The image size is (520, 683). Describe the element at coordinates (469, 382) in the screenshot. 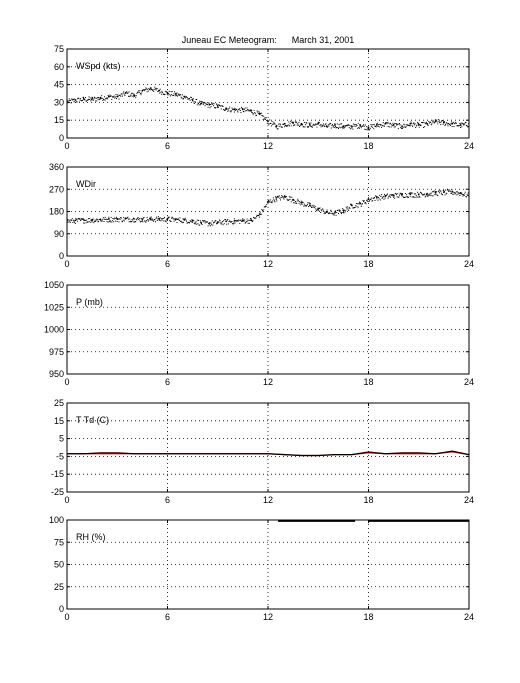

I see `pressure-xtick-label: 24` at that location.